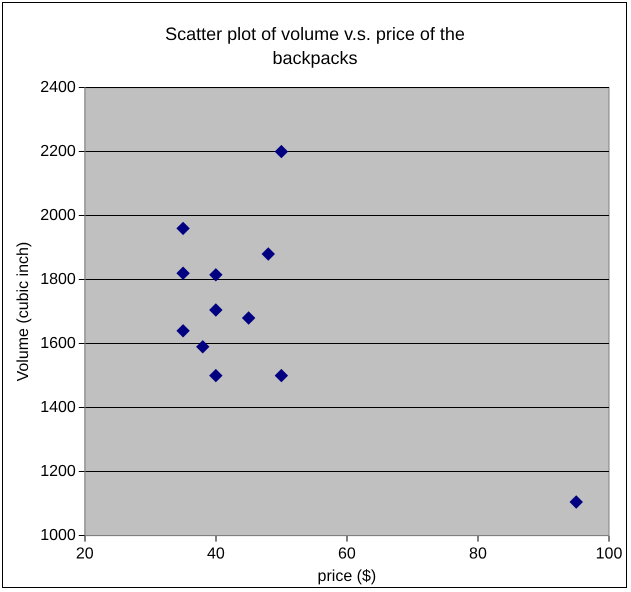  What do you see at coordinates (58, 87) in the screenshot?
I see `y-tick-label: 2400` at bounding box center [58, 87].